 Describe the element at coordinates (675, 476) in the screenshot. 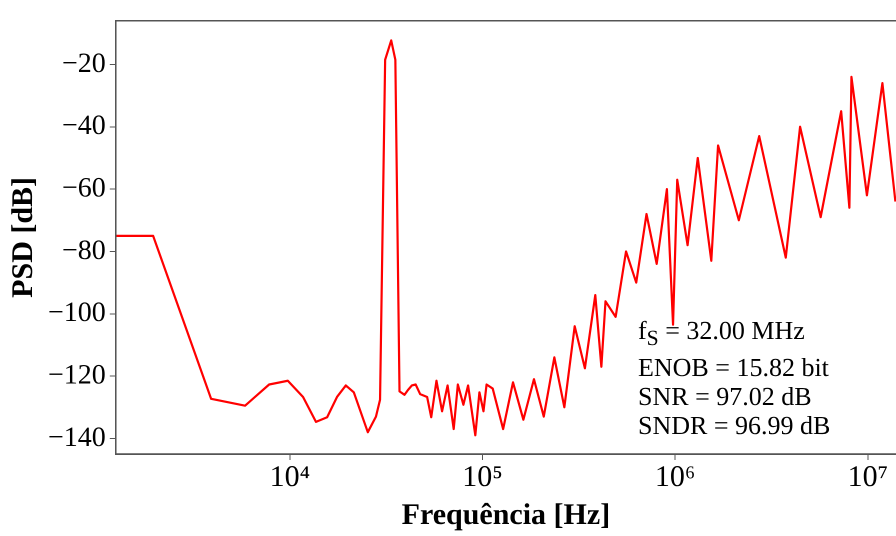

I see `x-tick-label: 10⁶` at that location.